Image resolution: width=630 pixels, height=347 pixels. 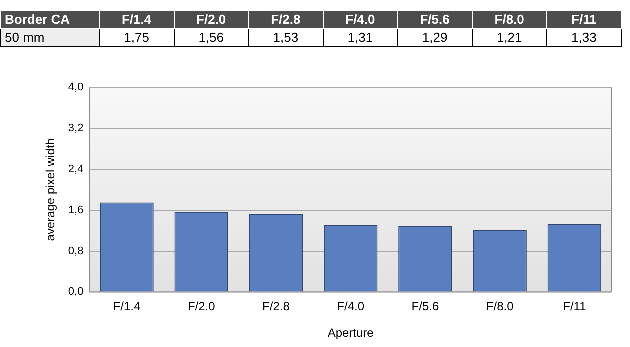 I want to click on category-label: F/2.8, so click(x=286, y=19).